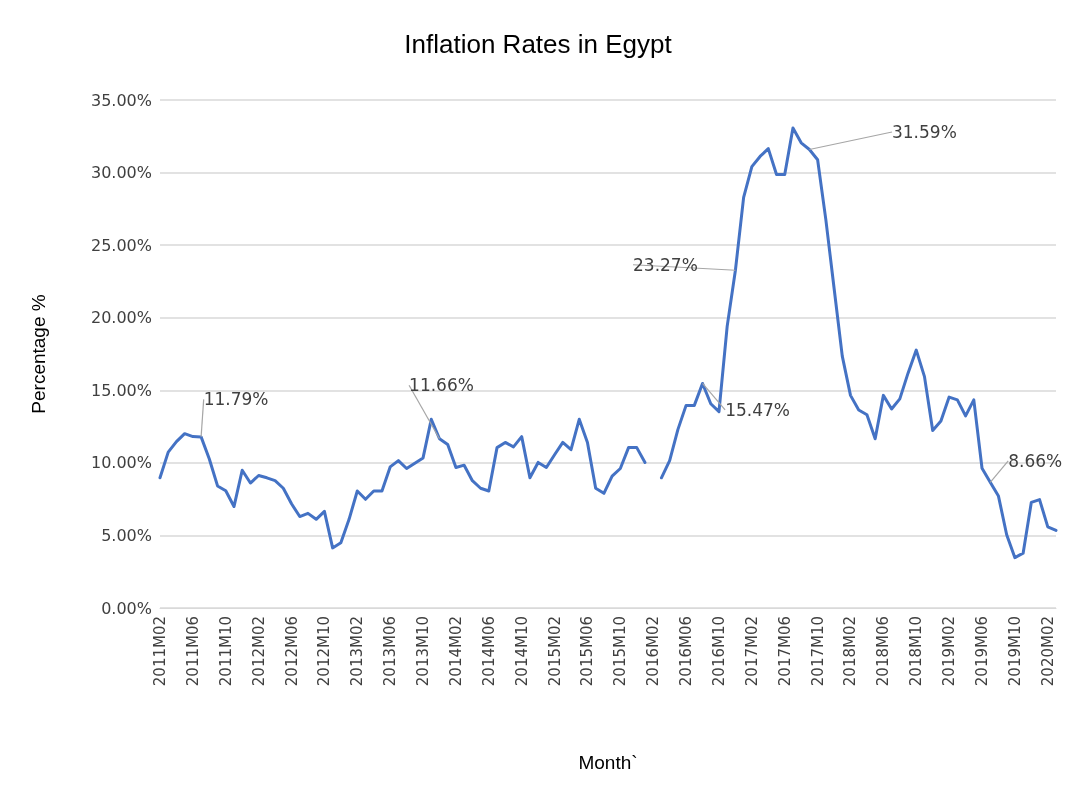  What do you see at coordinates (258, 651) in the screenshot?
I see `x-tick-label: 2012M02` at bounding box center [258, 651].